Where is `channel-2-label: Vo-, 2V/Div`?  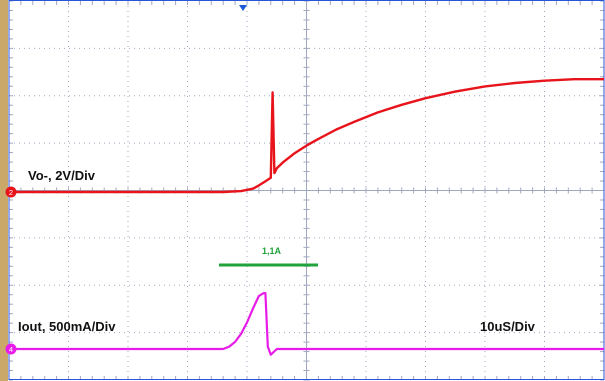
channel-2-label: Vo-, 2V/Div is located at coordinates (62, 175).